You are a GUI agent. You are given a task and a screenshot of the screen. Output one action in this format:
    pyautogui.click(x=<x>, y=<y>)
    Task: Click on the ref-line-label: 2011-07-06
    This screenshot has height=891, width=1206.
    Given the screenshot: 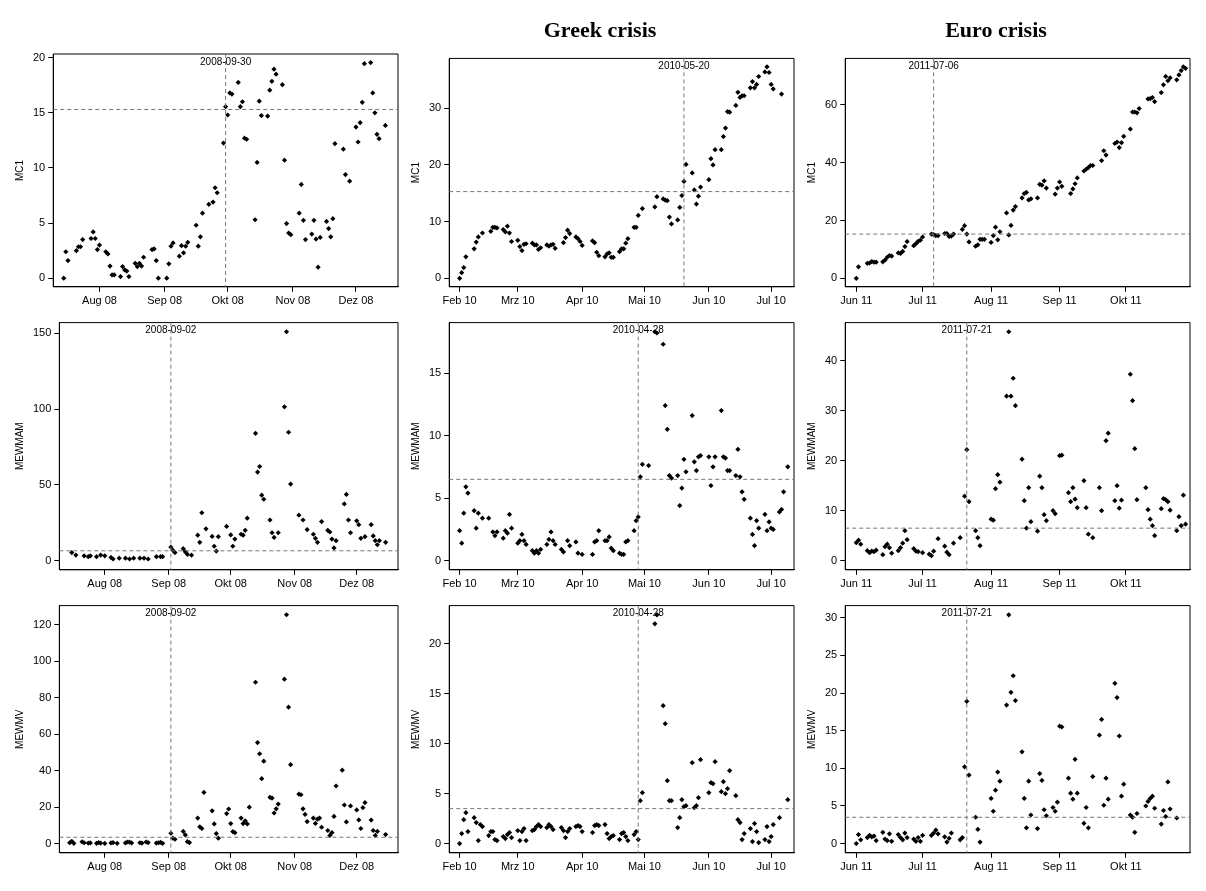 What is the action you would take?
    pyautogui.click(x=934, y=66)
    